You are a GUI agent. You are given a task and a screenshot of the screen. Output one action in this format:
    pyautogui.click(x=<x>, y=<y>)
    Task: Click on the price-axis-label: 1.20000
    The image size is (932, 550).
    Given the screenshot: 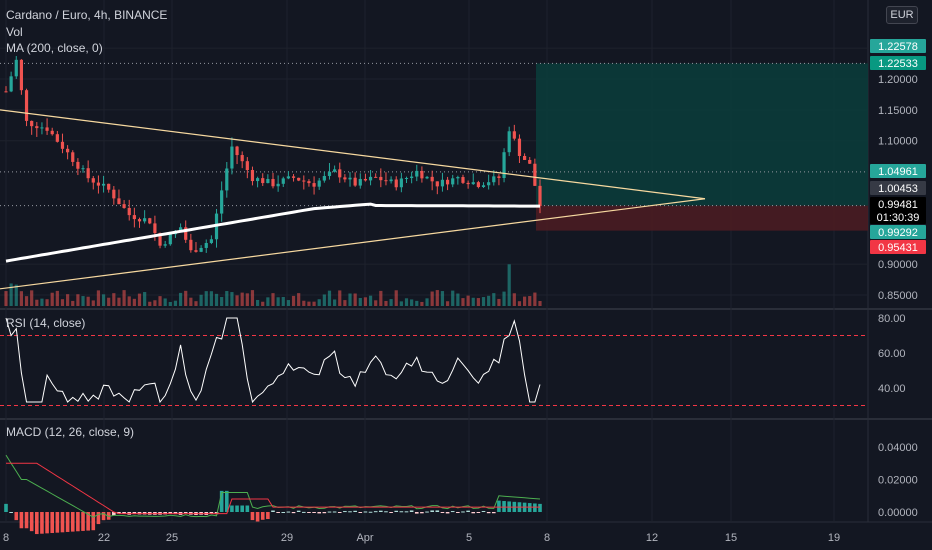 What is the action you would take?
    pyautogui.click(x=898, y=80)
    